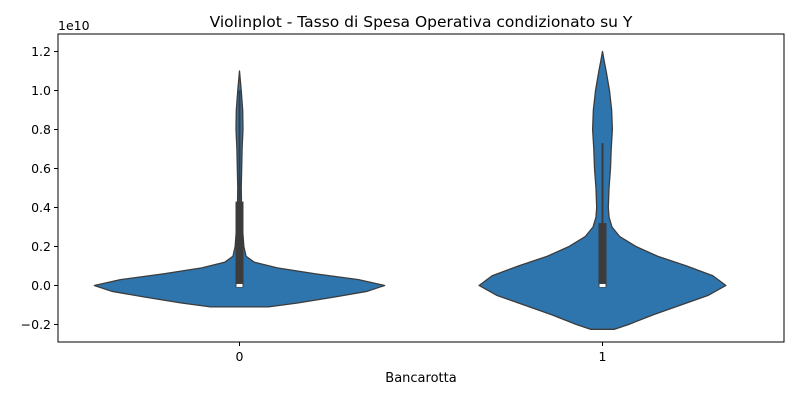 The width and height of the screenshot is (800, 400). Describe the element at coordinates (41, 129) in the screenshot. I see `y-tick-label: 0.8` at that location.